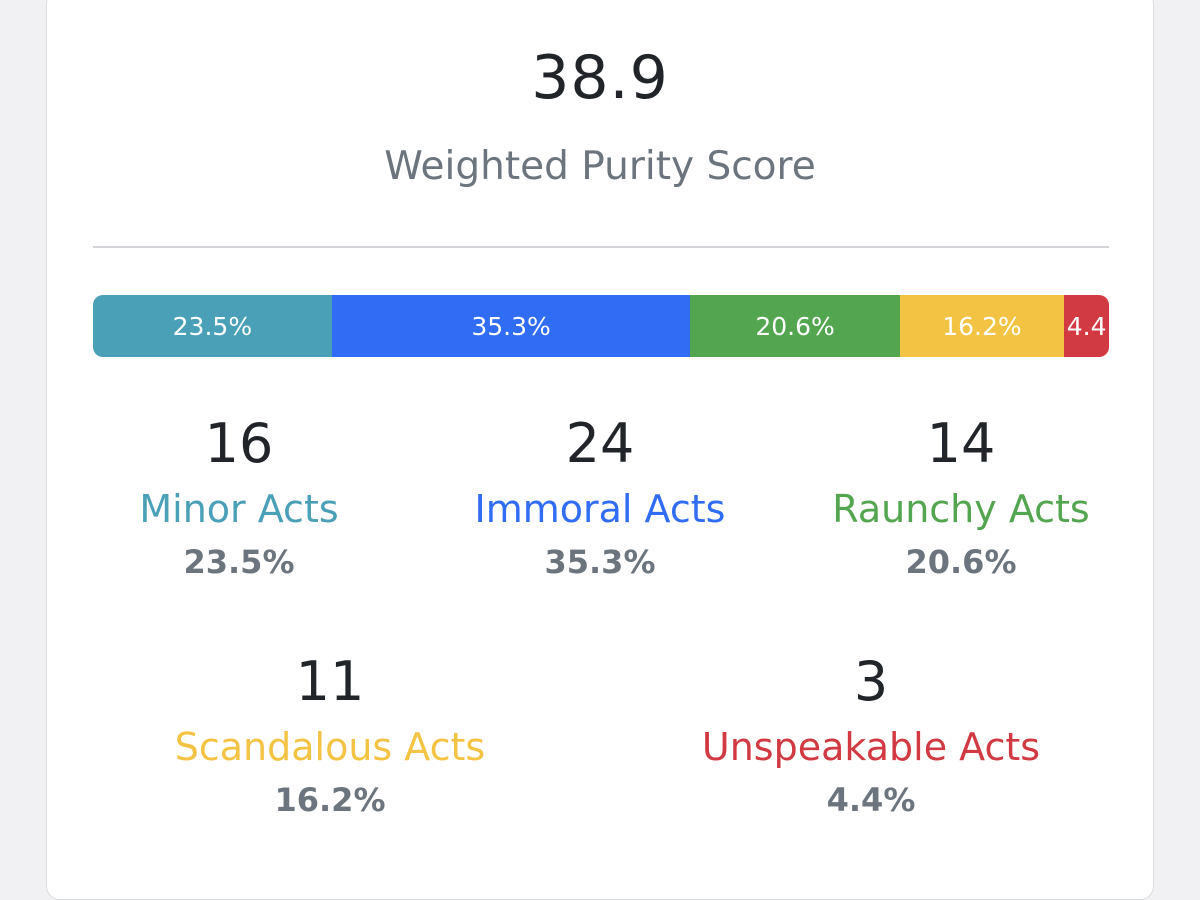  What do you see at coordinates (961, 509) in the screenshot?
I see `stat-category-name: Raunchy Acts` at bounding box center [961, 509].